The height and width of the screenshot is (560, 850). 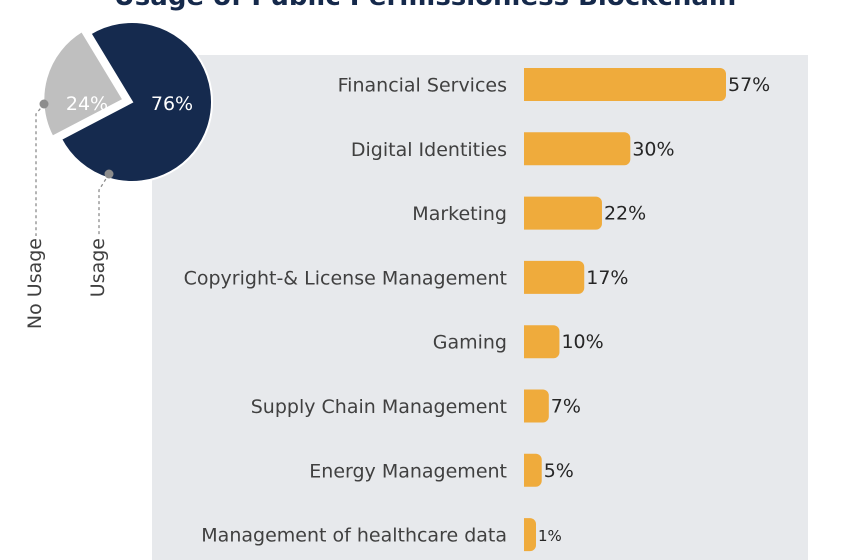 What do you see at coordinates (582, 342) in the screenshot?
I see `value-label-5: 10%` at bounding box center [582, 342].